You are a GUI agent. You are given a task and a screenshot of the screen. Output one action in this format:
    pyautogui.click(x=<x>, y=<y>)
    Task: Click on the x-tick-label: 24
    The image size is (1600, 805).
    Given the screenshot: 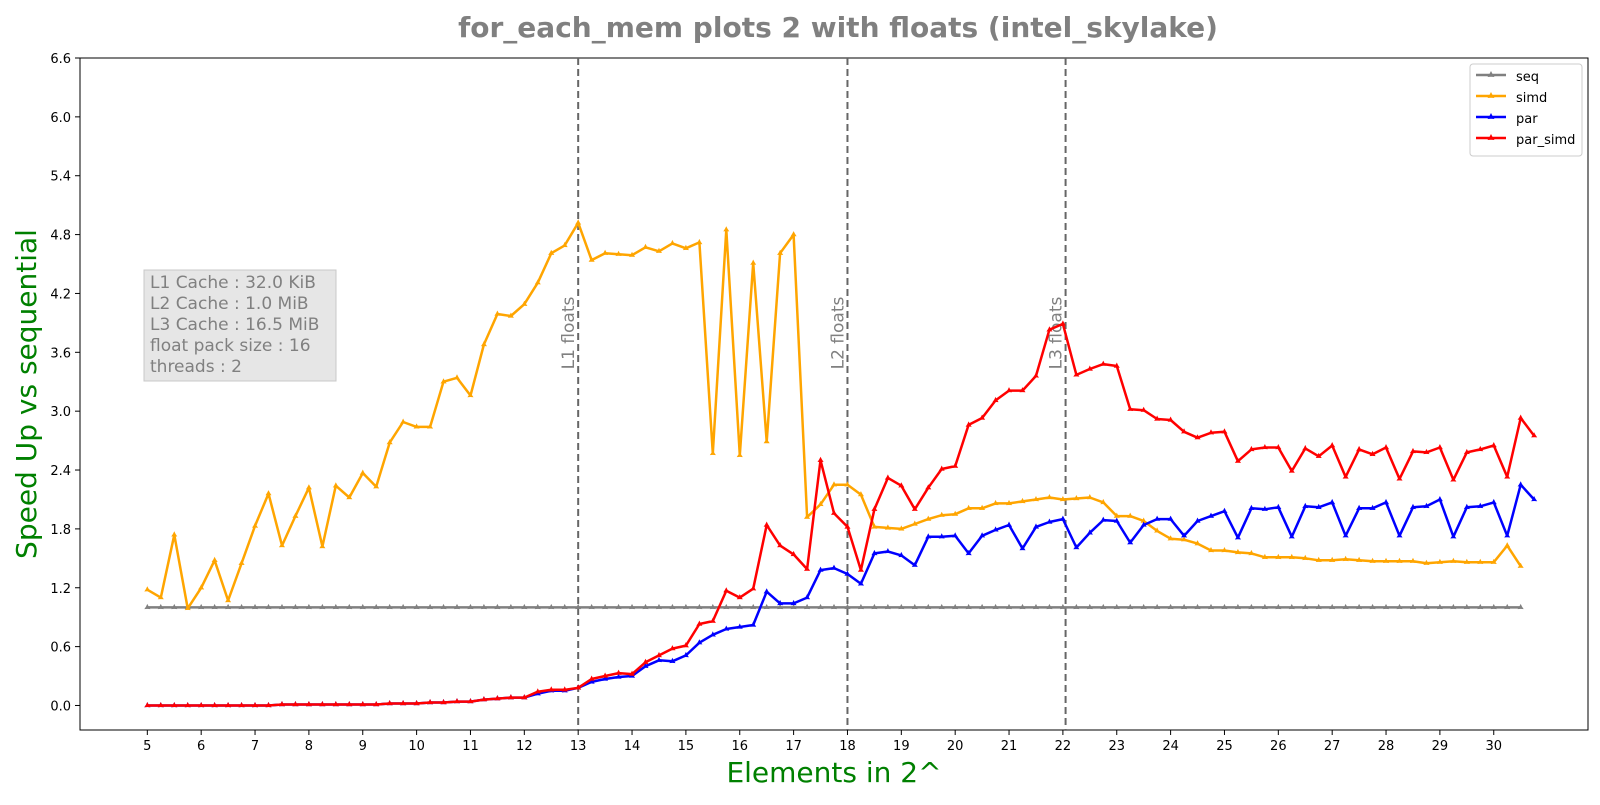 What is the action you would take?
    pyautogui.click(x=1170, y=746)
    